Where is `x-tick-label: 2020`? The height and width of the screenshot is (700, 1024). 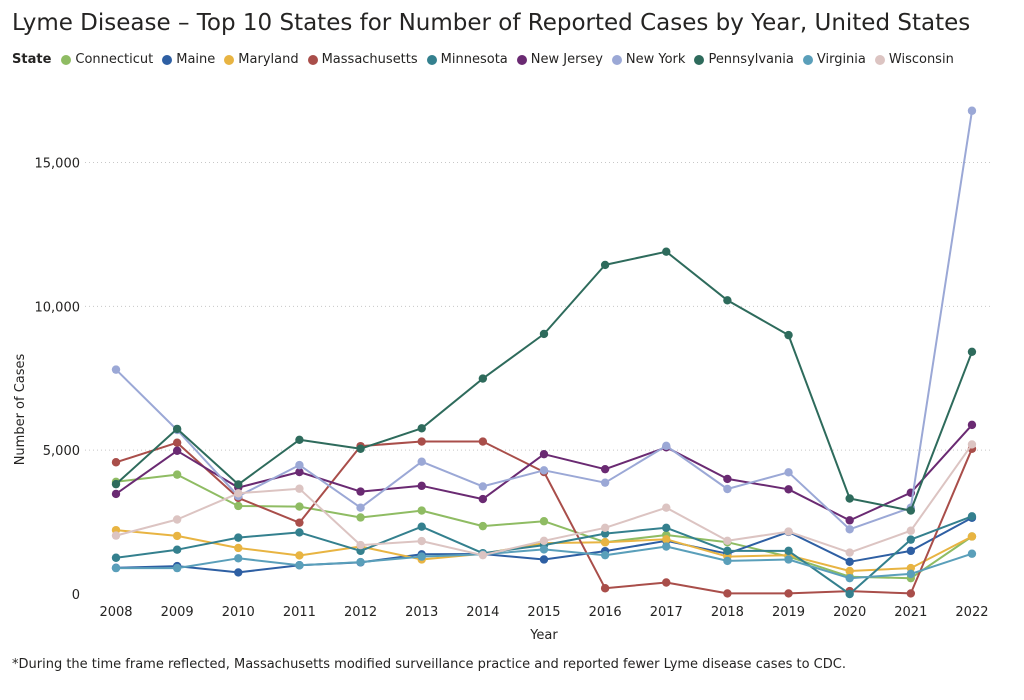
x-tick-label: 2020 is located at coordinates (849, 612).